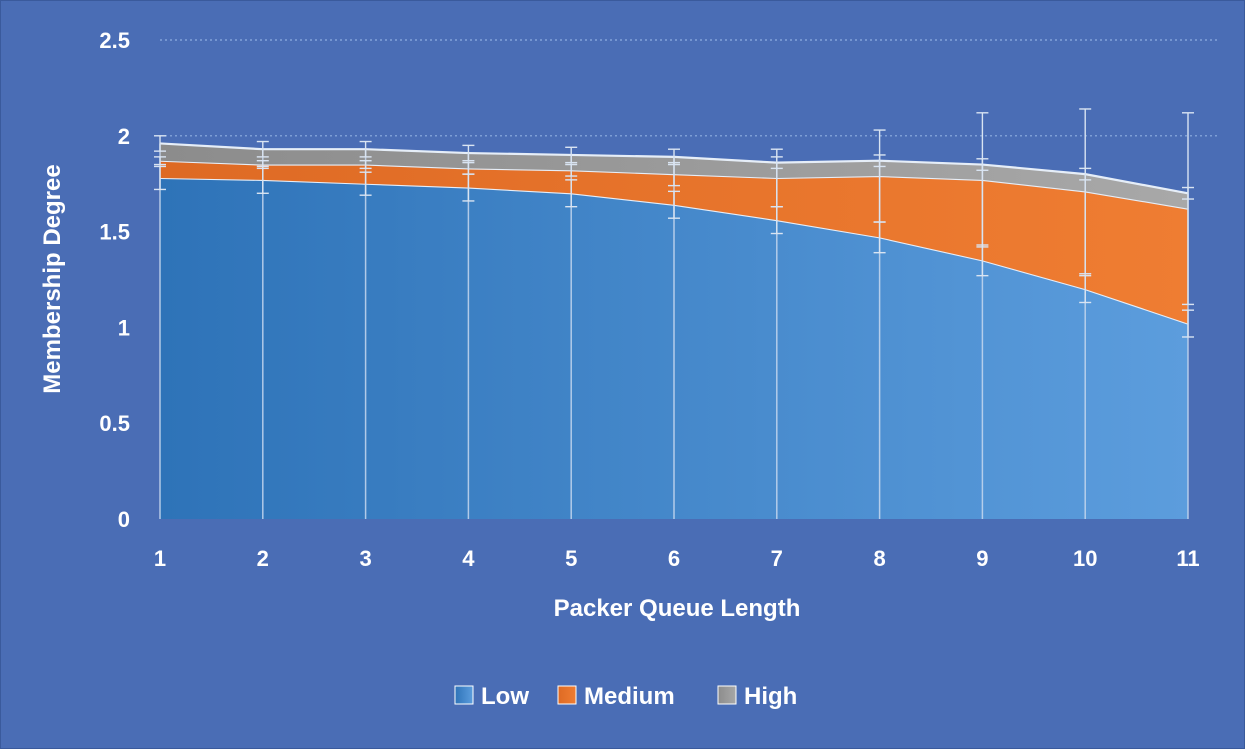 The height and width of the screenshot is (754, 1245). I want to click on legend-item-medium: Medium, so click(616, 696).